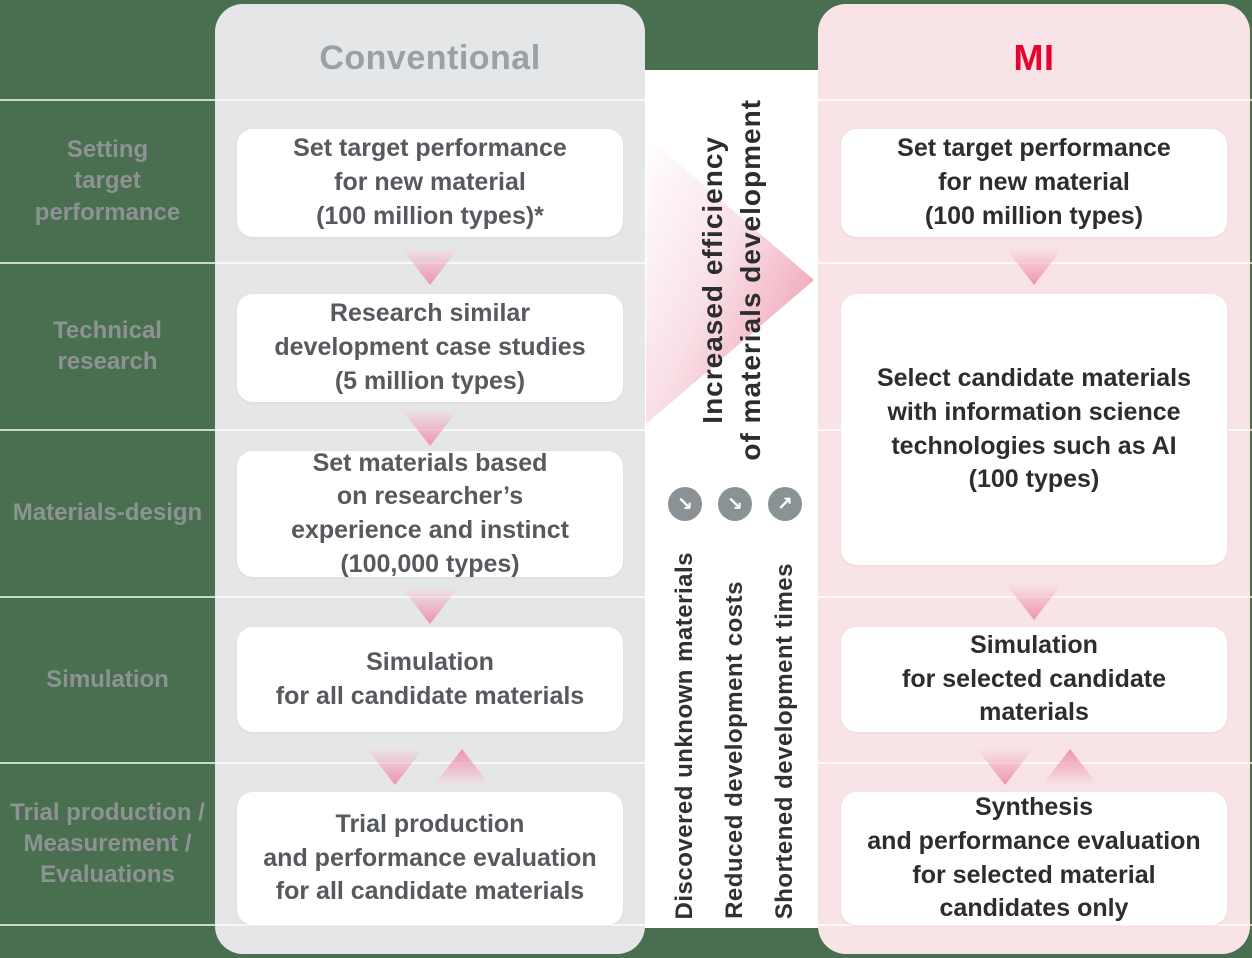 The height and width of the screenshot is (958, 1252). What do you see at coordinates (107, 513) in the screenshot?
I see `rail-label-materials-design: Materials-design` at bounding box center [107, 513].